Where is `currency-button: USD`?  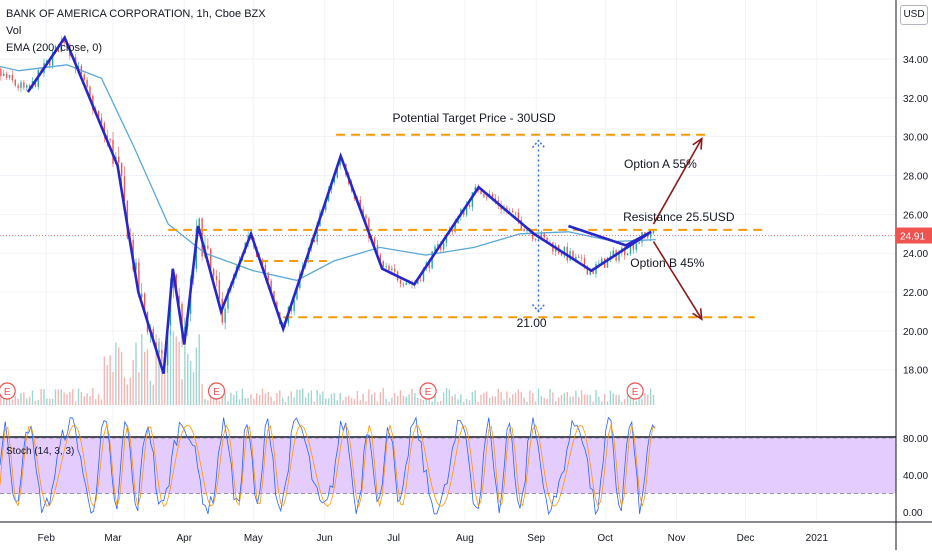
currency-button: USD is located at coordinates (914, 15).